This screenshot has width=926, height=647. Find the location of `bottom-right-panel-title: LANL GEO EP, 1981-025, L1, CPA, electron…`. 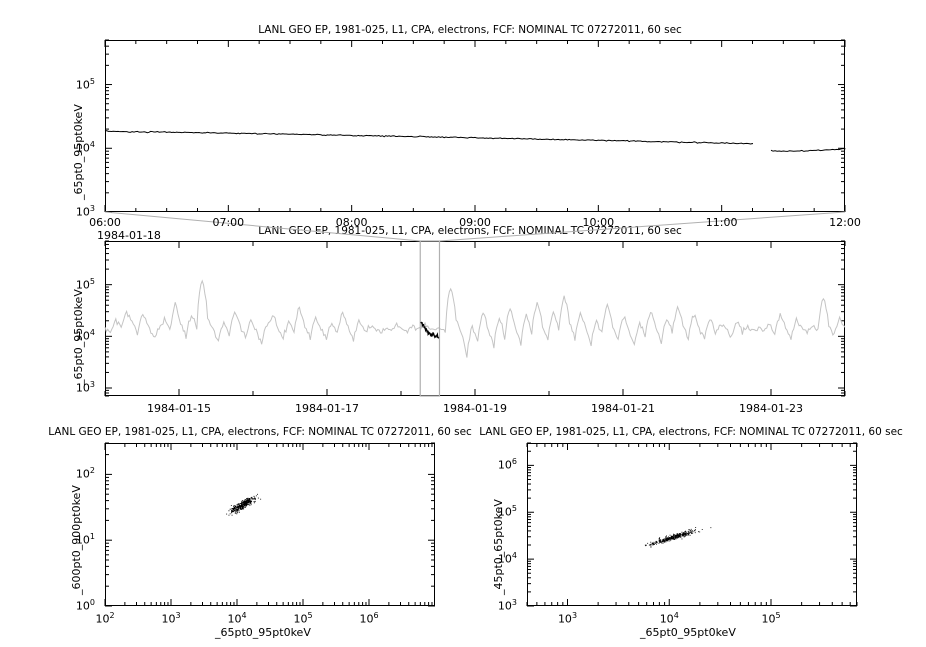

bottom-right-panel-title: LANL GEO EP, 1981-025, L1, CPA, electron… is located at coordinates (691, 432).